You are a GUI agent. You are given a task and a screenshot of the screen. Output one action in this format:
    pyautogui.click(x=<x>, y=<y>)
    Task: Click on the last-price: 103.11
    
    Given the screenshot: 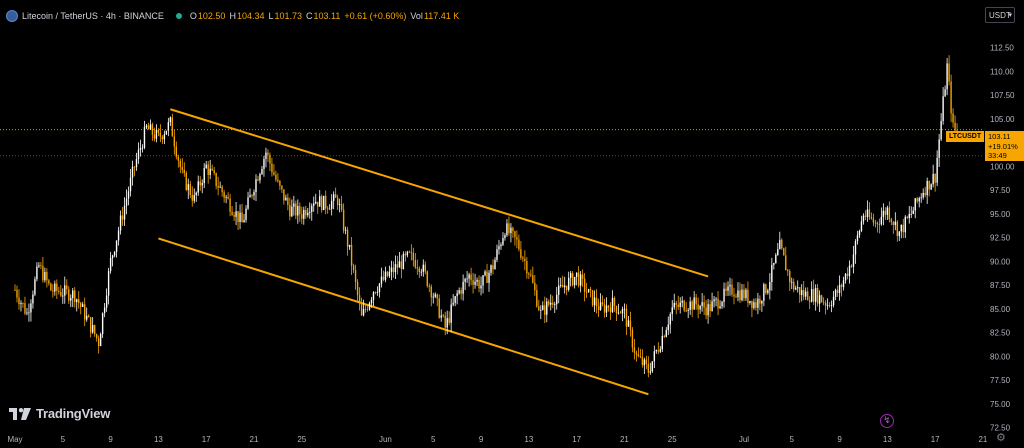 What is the action you would take?
    pyautogui.click(x=999, y=136)
    